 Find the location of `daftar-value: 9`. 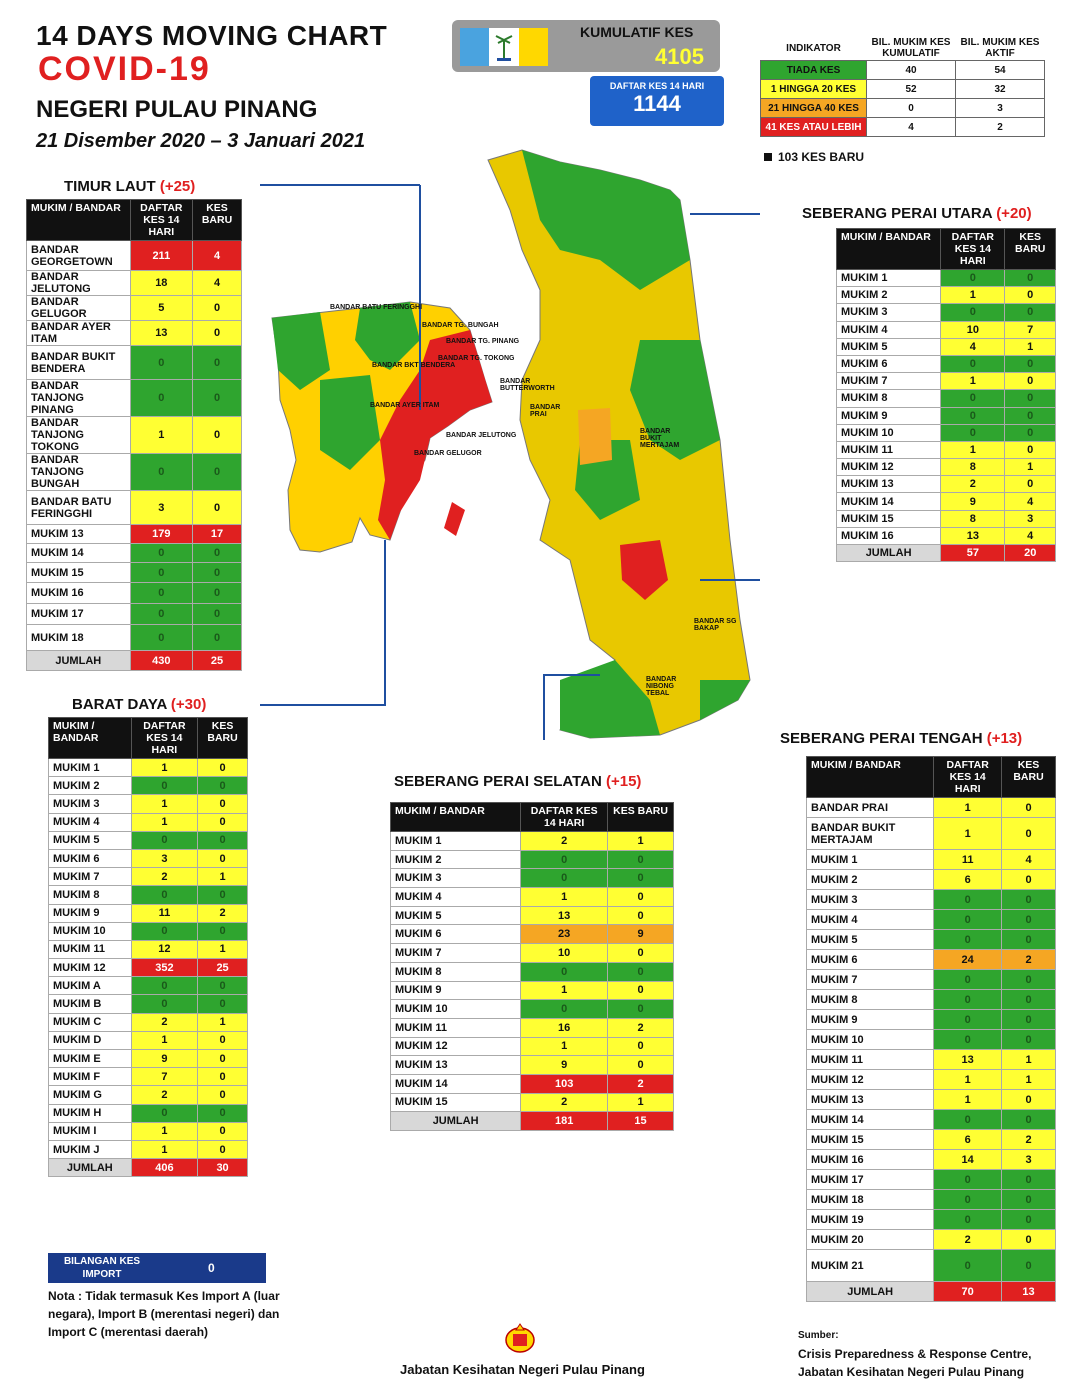

daftar-value: 9 is located at coordinates (973, 501).